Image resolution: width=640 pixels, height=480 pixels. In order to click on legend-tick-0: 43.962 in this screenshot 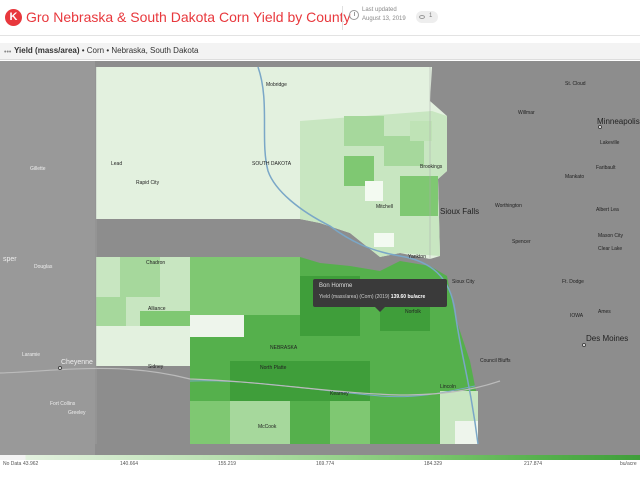, I will do `click(31, 464)`.